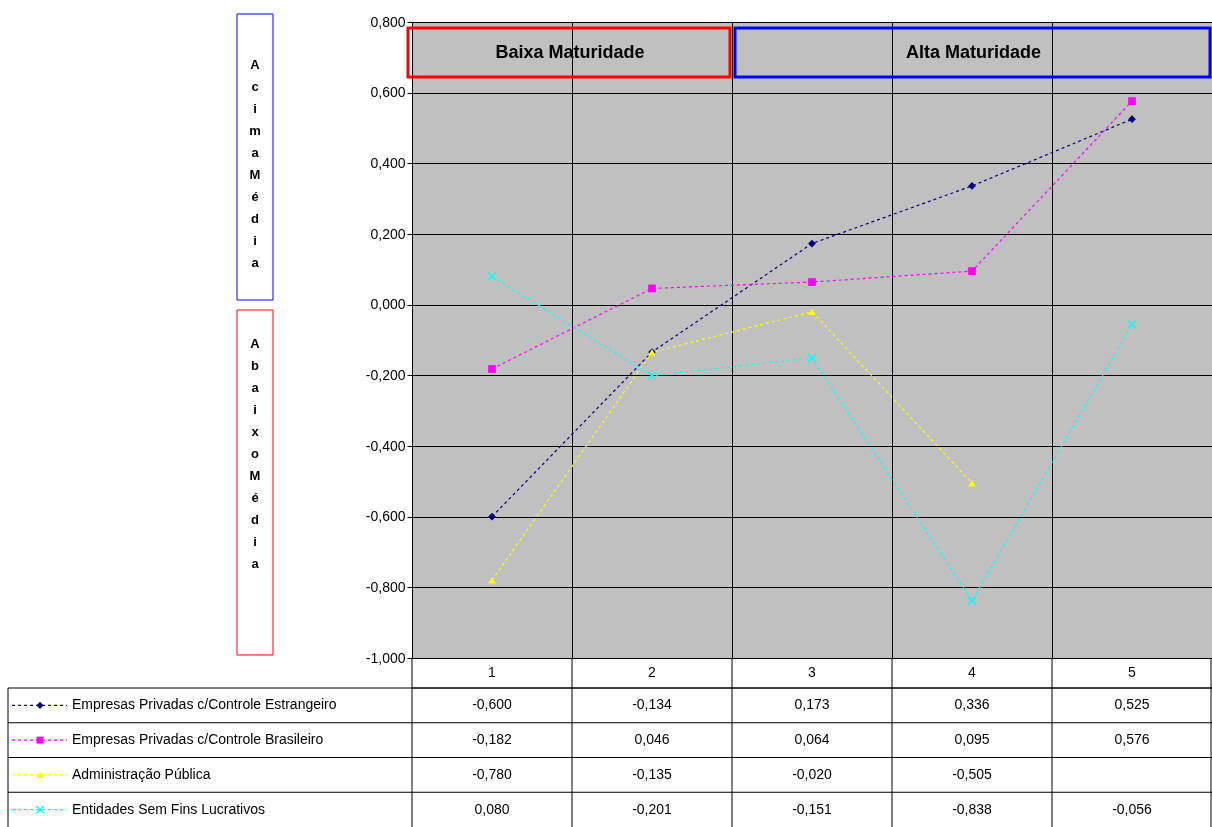 This screenshot has width=1212, height=827. What do you see at coordinates (388, 162) in the screenshot?
I see `y-tick-label: 0,400` at bounding box center [388, 162].